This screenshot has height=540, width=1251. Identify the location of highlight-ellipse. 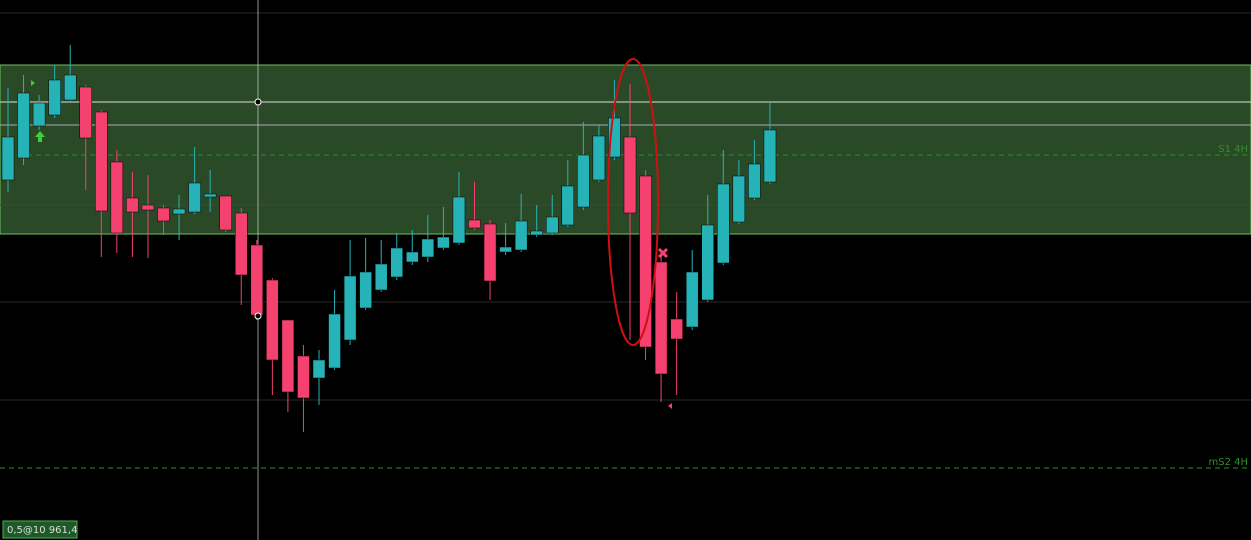
(633, 202).